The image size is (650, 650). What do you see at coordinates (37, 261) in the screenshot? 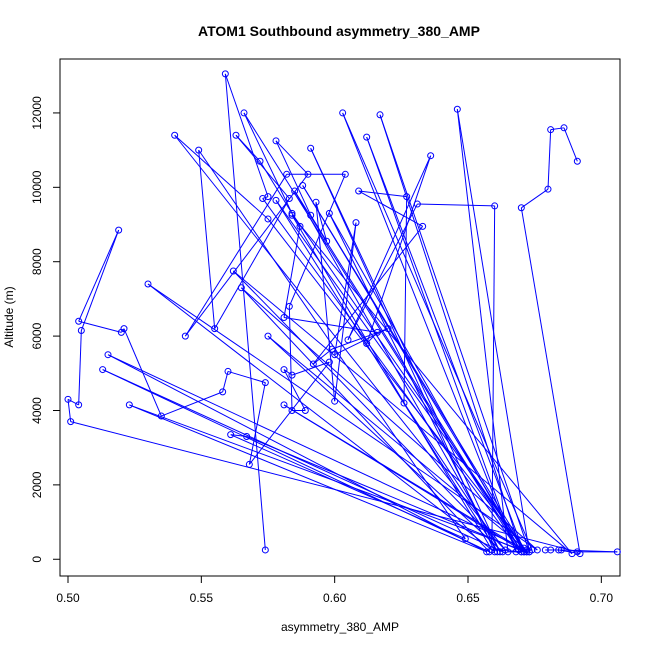
I see `y-tick-label: 8000` at bounding box center [37, 261].